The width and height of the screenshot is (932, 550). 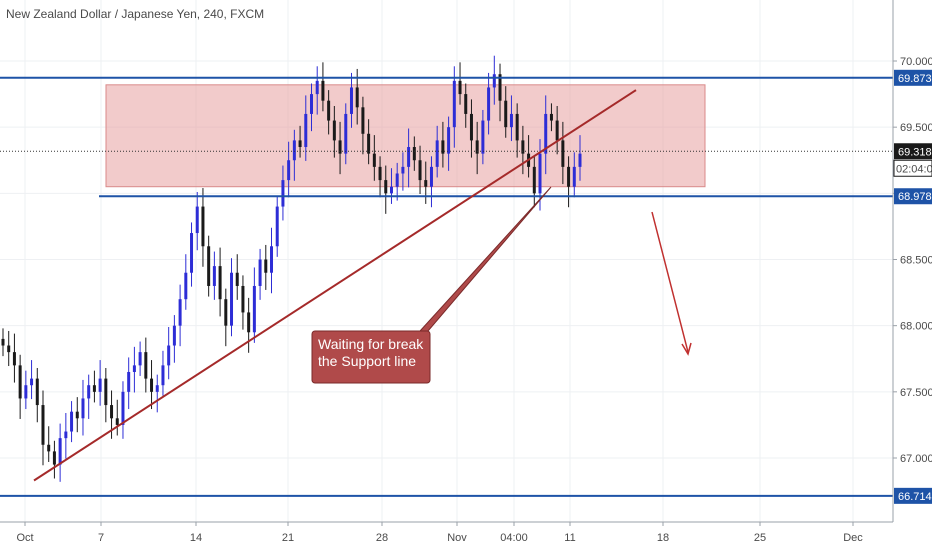 I want to click on annotation-callout: Waiting for break the Support line, so click(x=371, y=357).